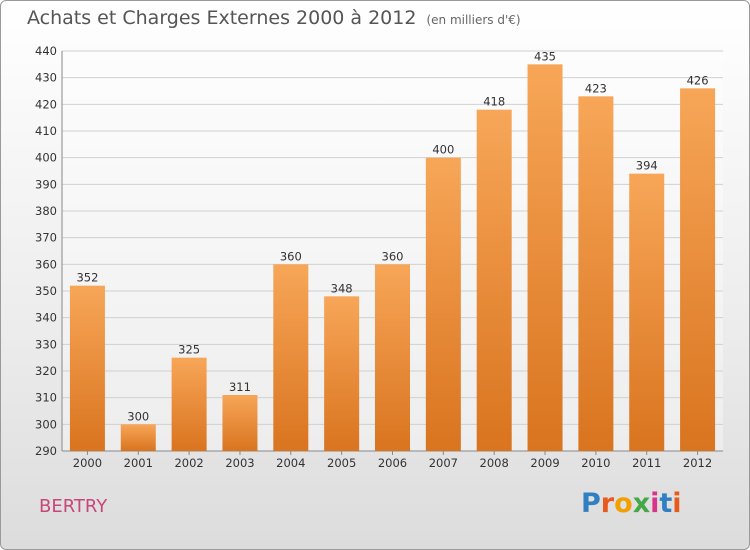  Describe the element at coordinates (591, 503) in the screenshot. I see `logo-letter: P` at that location.